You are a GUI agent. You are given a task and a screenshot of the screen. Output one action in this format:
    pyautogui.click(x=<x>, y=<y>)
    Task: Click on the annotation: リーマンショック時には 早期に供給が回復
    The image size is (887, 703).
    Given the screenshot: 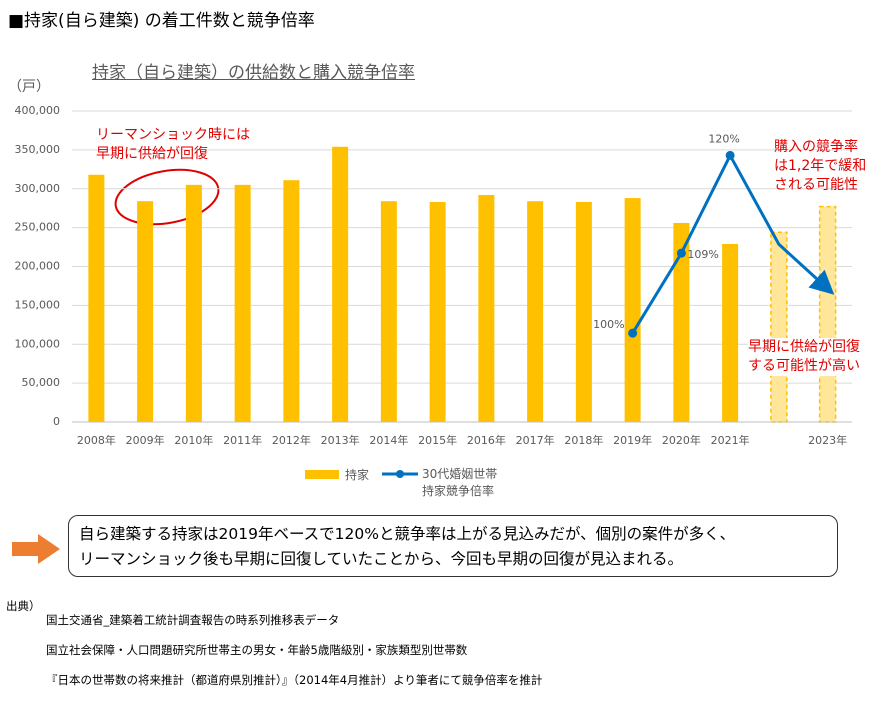 What is the action you would take?
    pyautogui.click(x=173, y=144)
    